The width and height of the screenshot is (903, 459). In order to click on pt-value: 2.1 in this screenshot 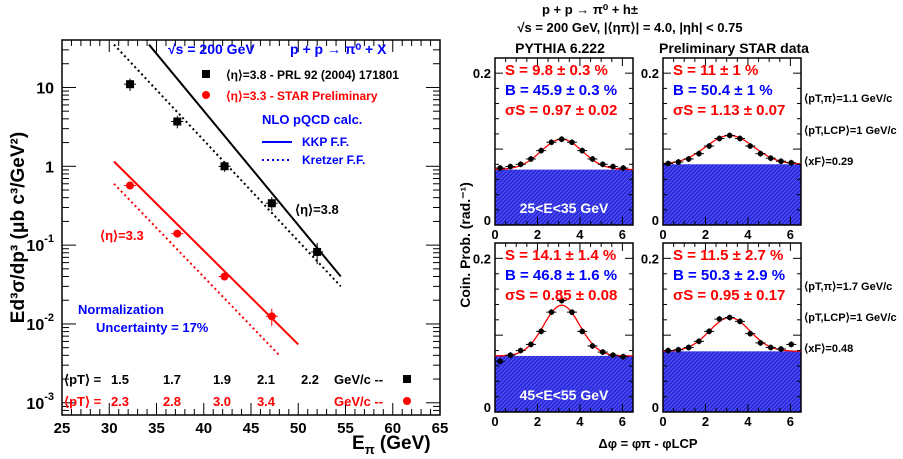, I will do `click(266, 379)`.